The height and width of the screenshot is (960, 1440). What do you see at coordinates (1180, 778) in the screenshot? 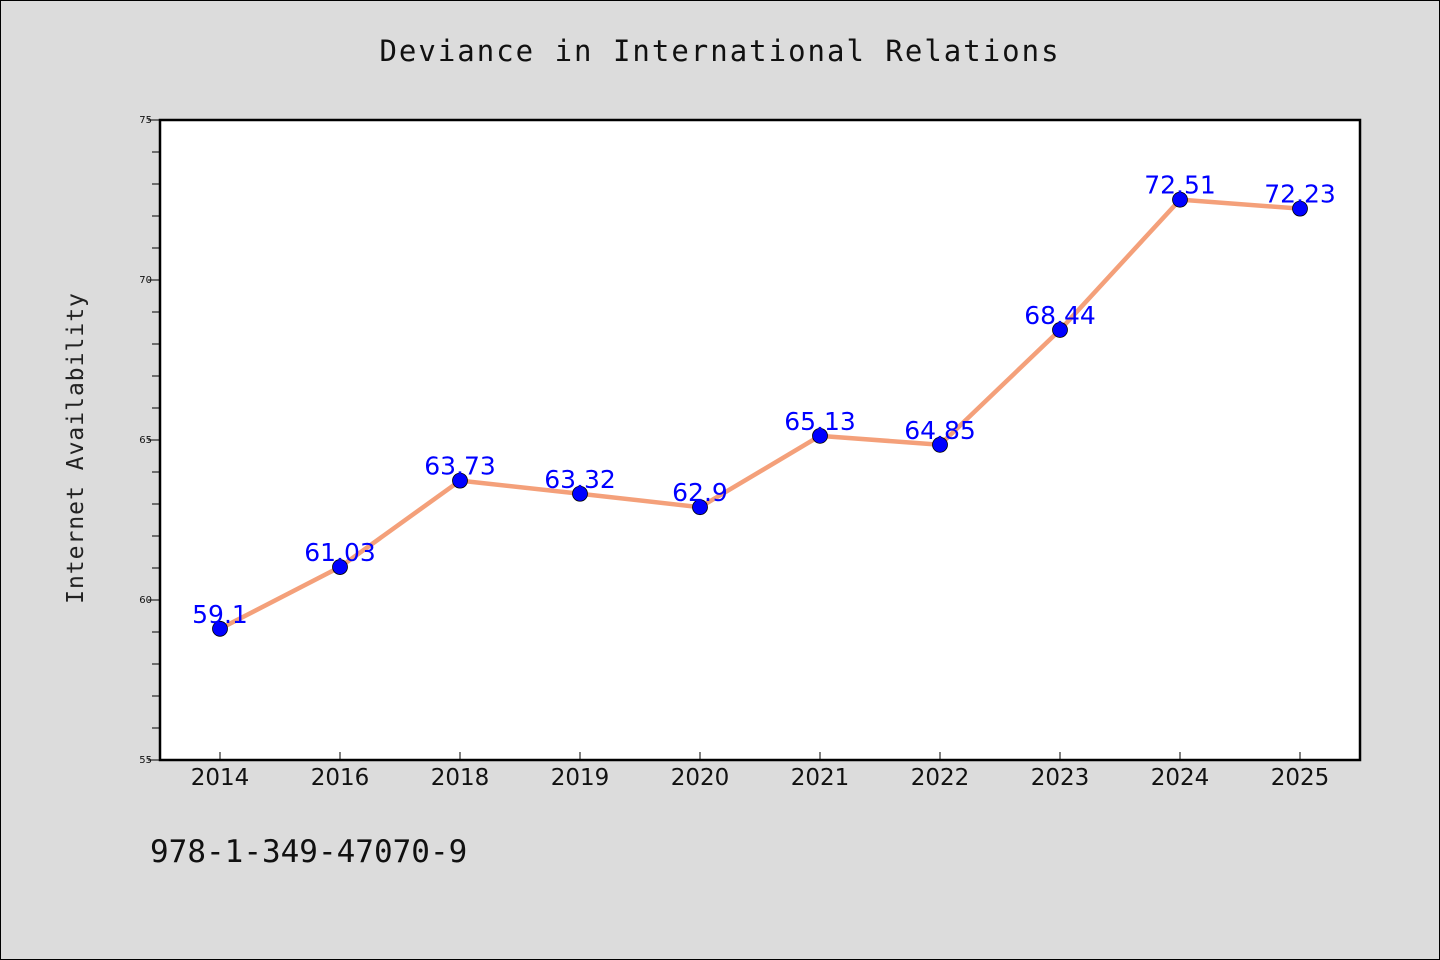
I see `x-tick-label: 2024` at bounding box center [1180, 778].